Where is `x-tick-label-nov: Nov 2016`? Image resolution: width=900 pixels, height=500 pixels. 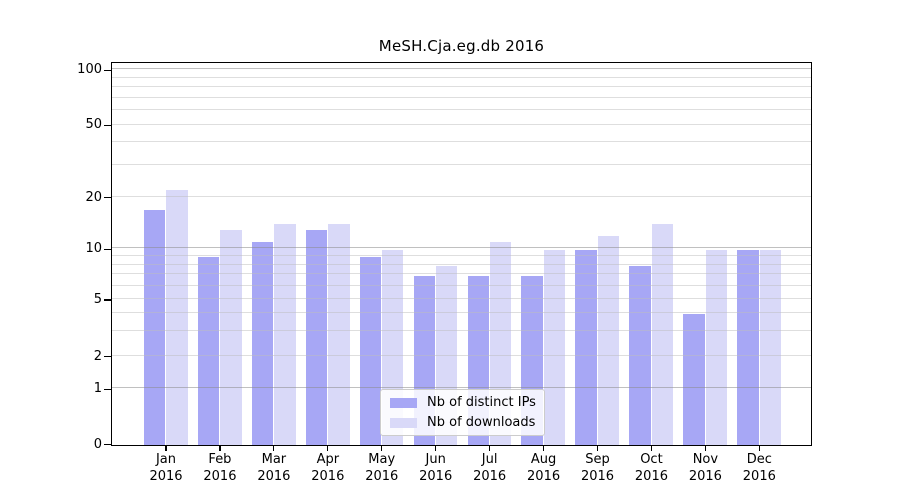
x-tick-label-nov: Nov 2016 is located at coordinates (705, 468).